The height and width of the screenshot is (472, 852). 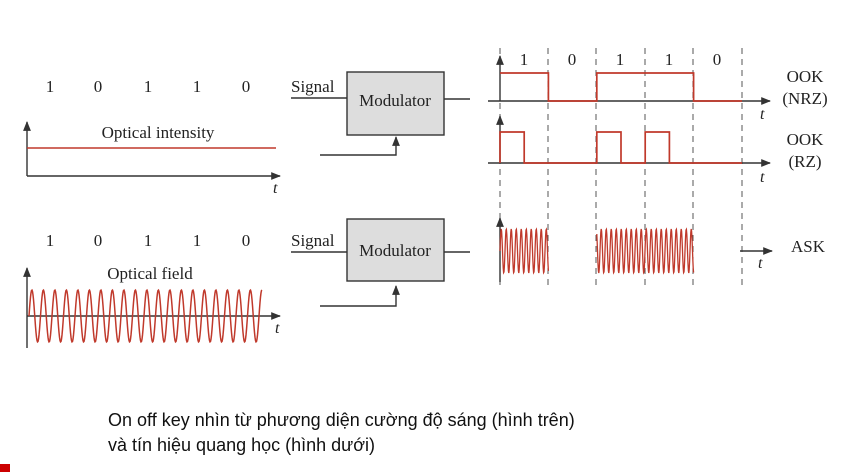 I want to click on optical-field-label: Optical field, so click(x=150, y=273).